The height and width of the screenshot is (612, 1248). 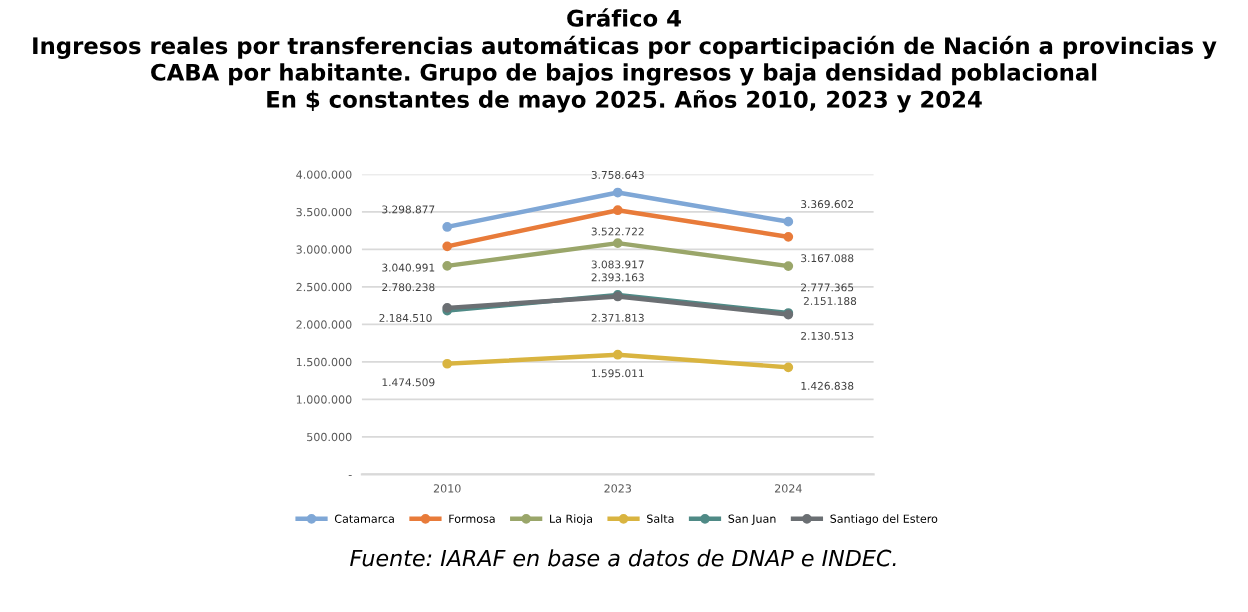 What do you see at coordinates (623, 558) in the screenshot?
I see `source-note: Fuente: IARAF en base a datos de DNAP e INDEC.` at bounding box center [623, 558].